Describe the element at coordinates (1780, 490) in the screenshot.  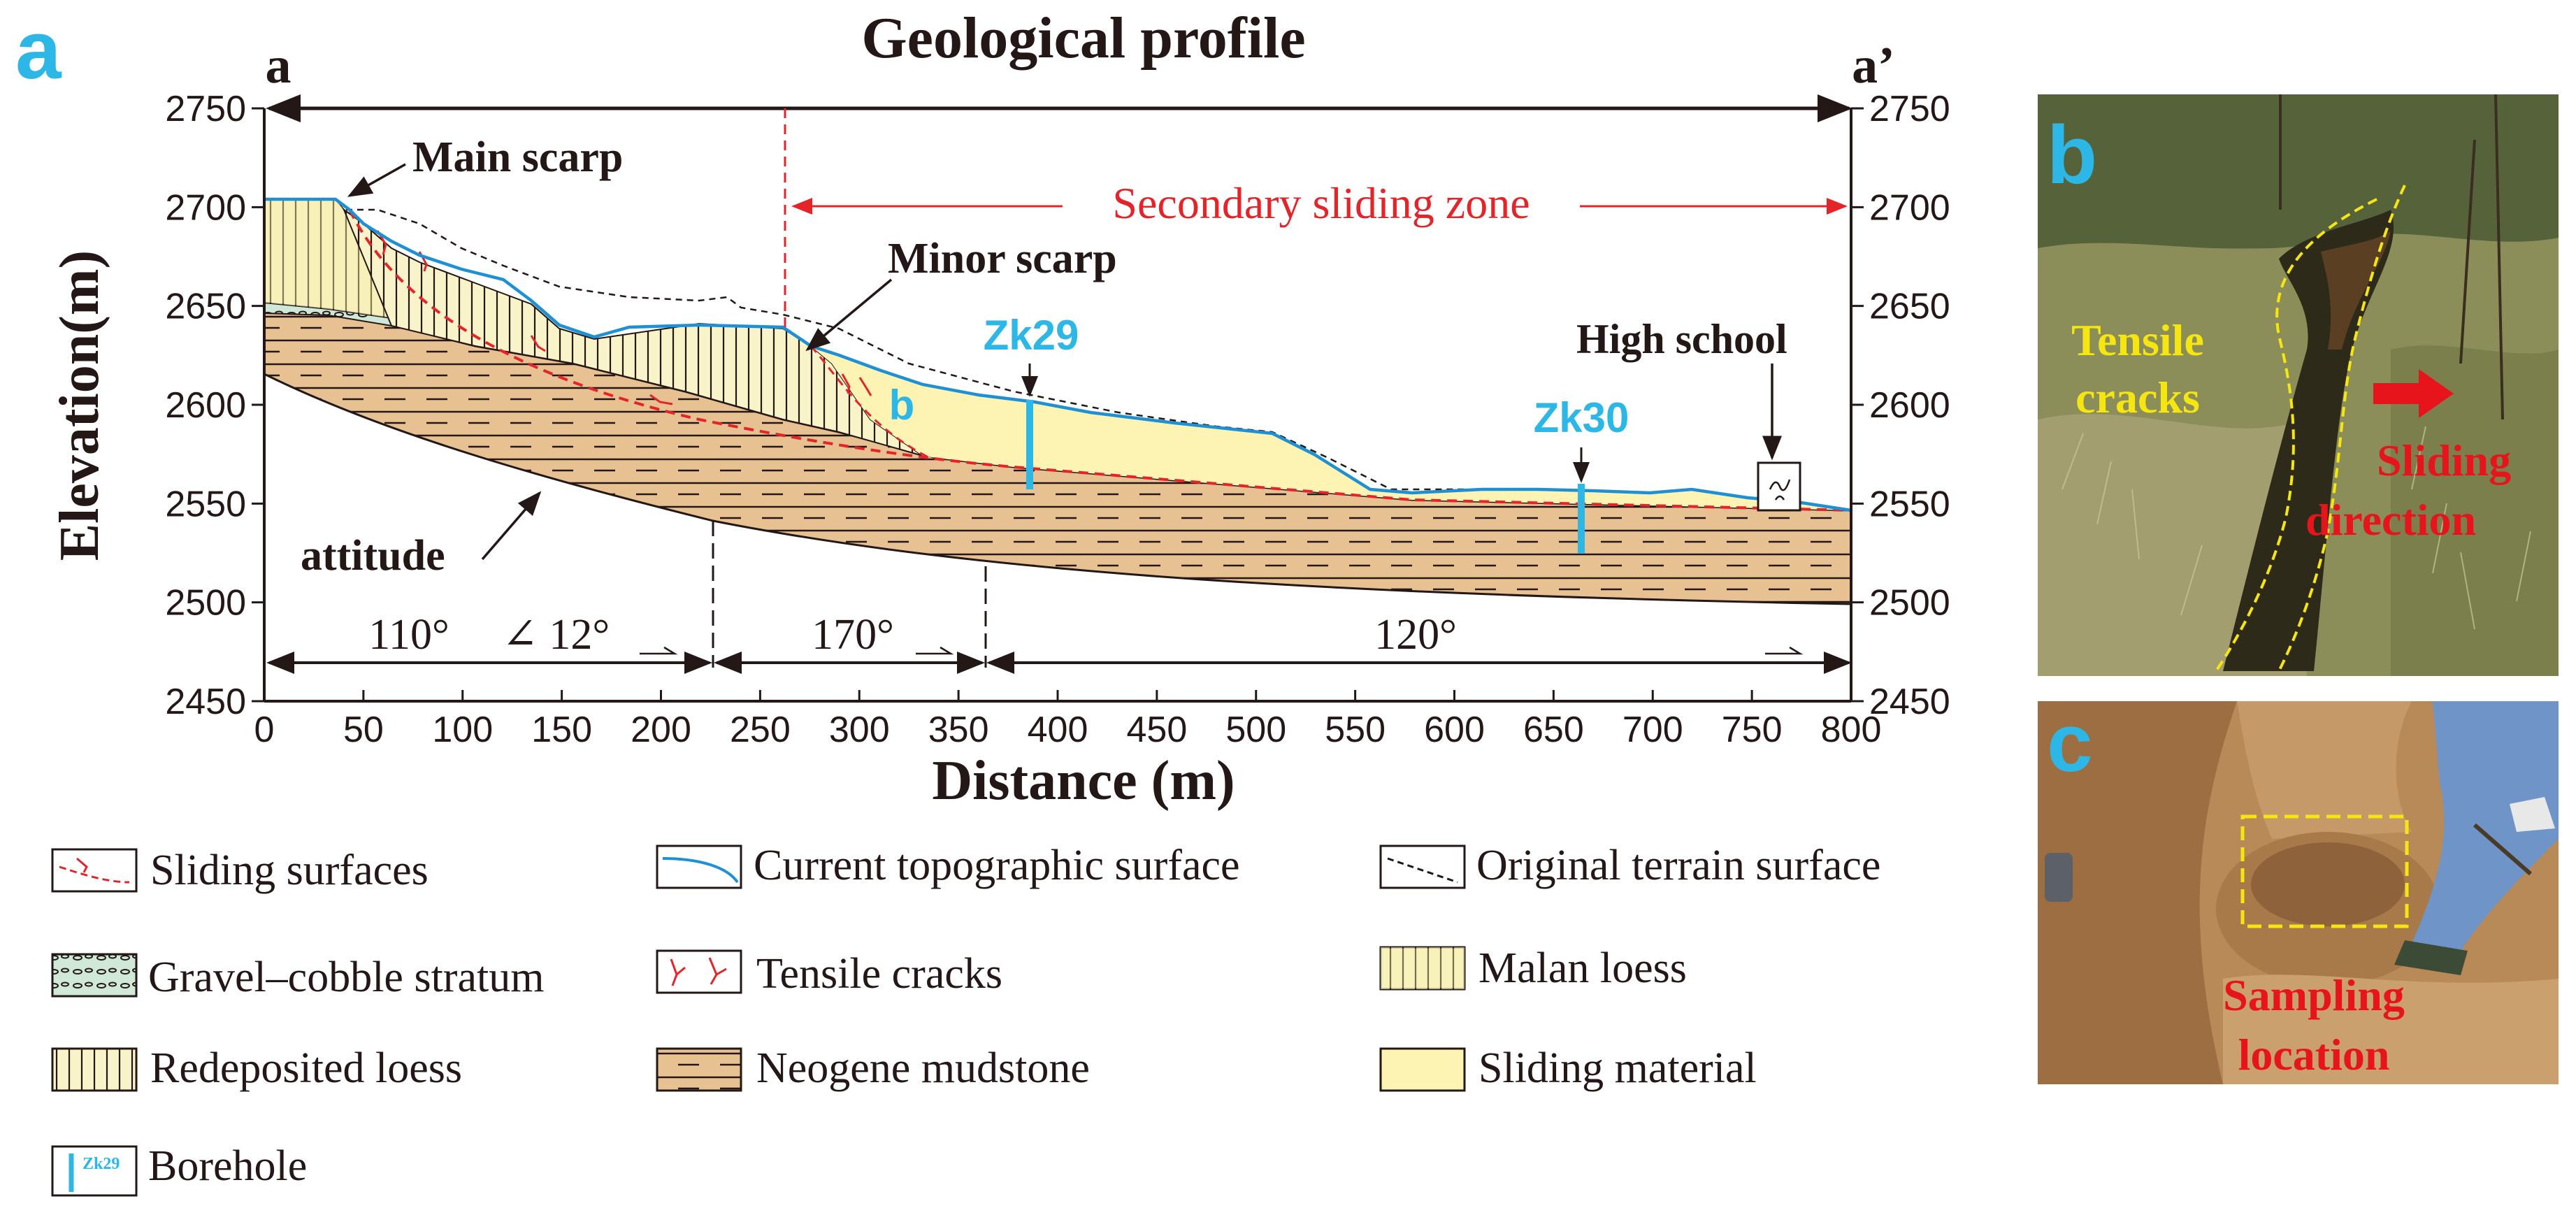
I see `high-school-icon-mark` at that location.